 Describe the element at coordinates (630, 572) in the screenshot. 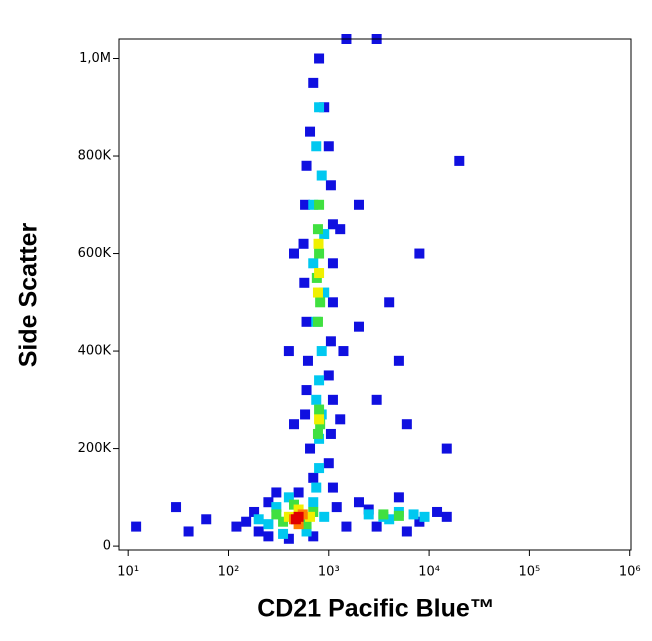

I see `x-tick-label: 10⁶` at that location.